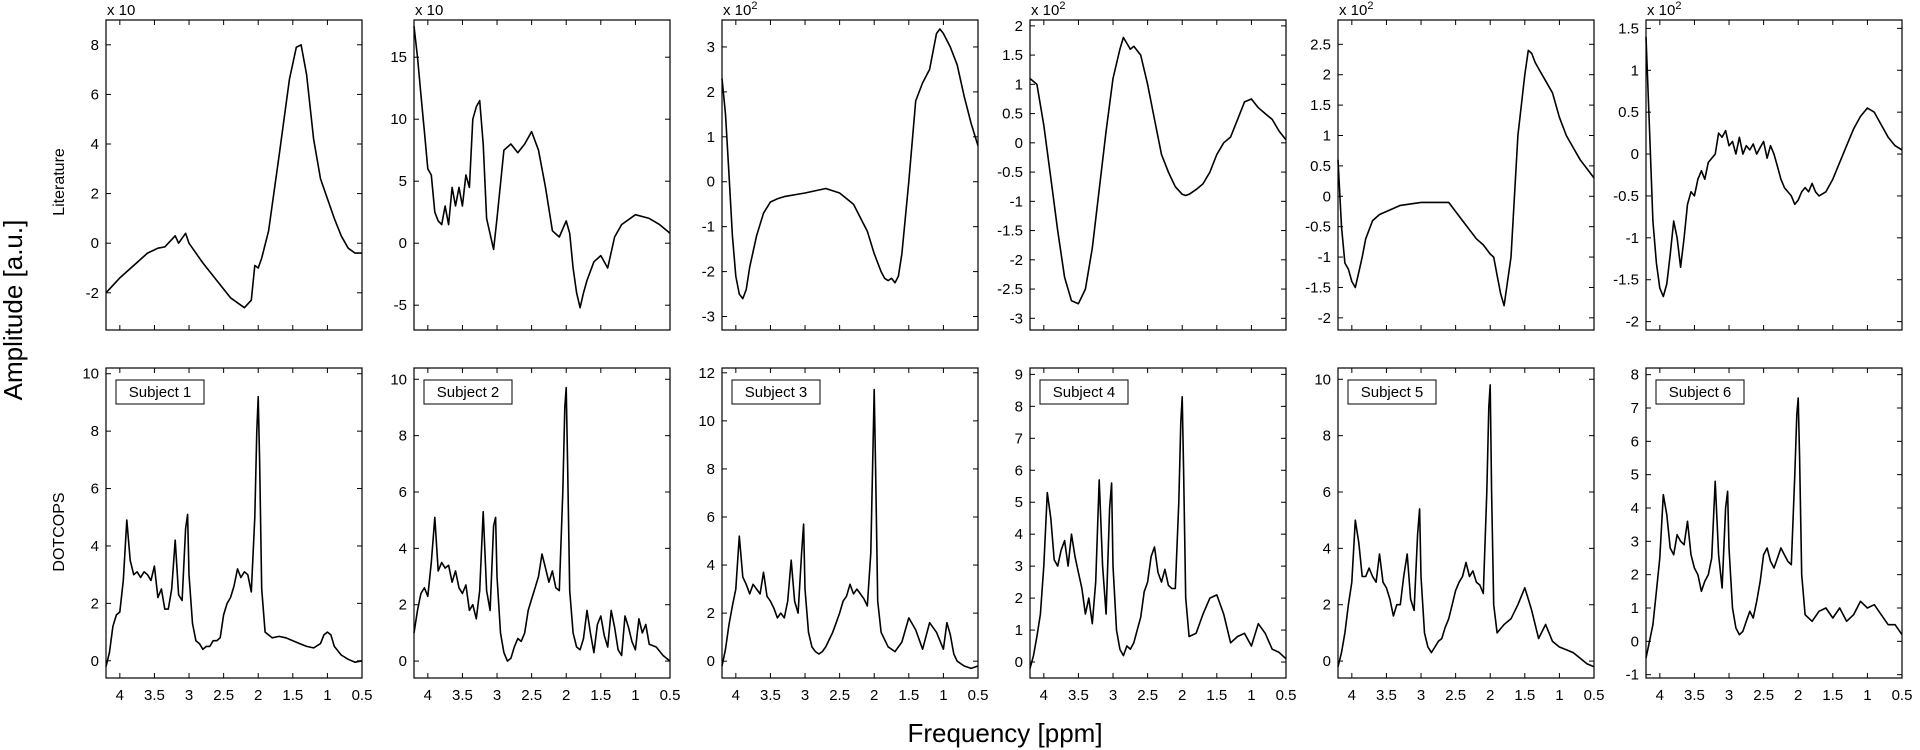 Image resolution: width=1920 pixels, height=750 pixels. Describe the element at coordinates (462, 695) in the screenshot. I see `xtick-label: 3.5` at that location.